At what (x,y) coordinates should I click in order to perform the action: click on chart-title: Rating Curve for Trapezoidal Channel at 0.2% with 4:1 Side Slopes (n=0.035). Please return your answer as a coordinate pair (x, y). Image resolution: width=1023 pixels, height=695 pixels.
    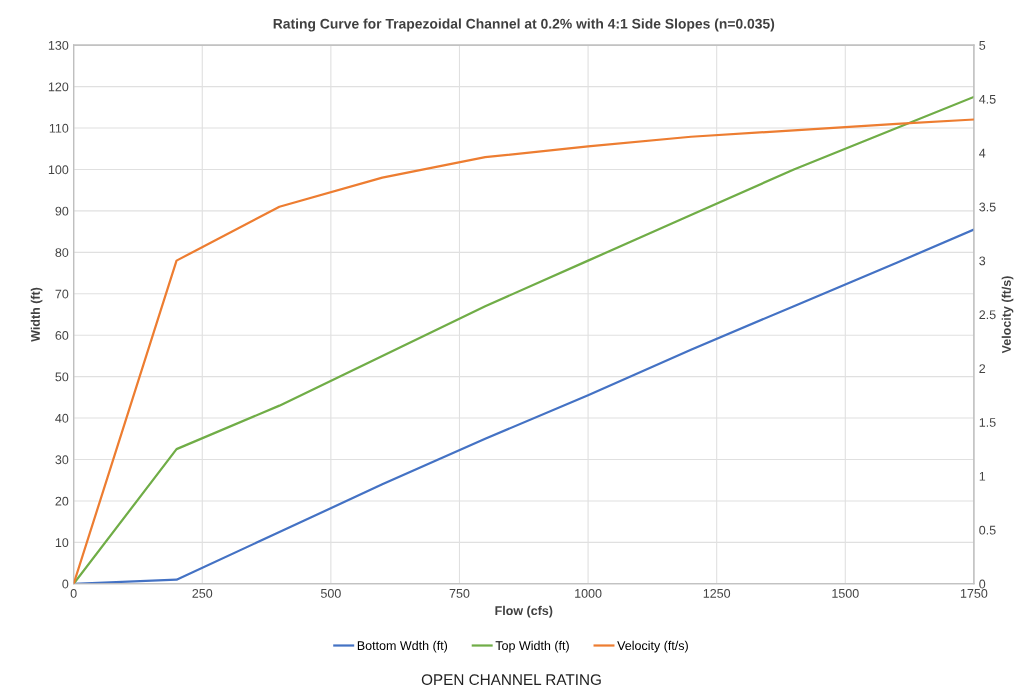
    Looking at the image, I should click on (524, 25).